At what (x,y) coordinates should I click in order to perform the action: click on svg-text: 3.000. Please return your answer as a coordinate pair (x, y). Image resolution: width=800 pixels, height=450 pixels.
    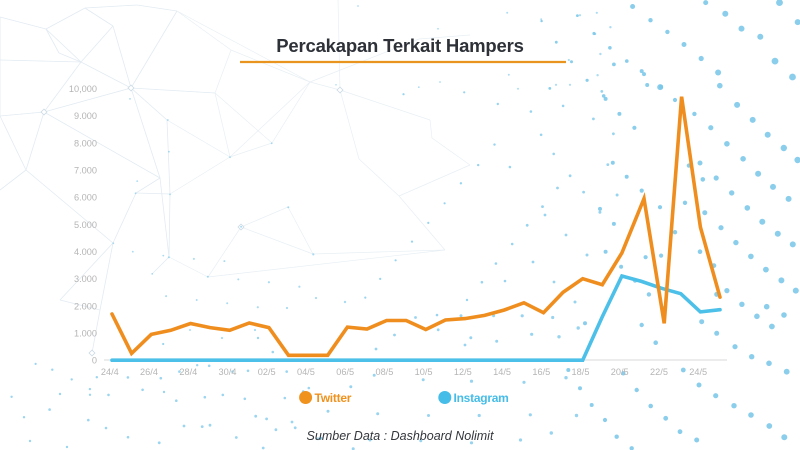
    Looking at the image, I should click on (85, 279).